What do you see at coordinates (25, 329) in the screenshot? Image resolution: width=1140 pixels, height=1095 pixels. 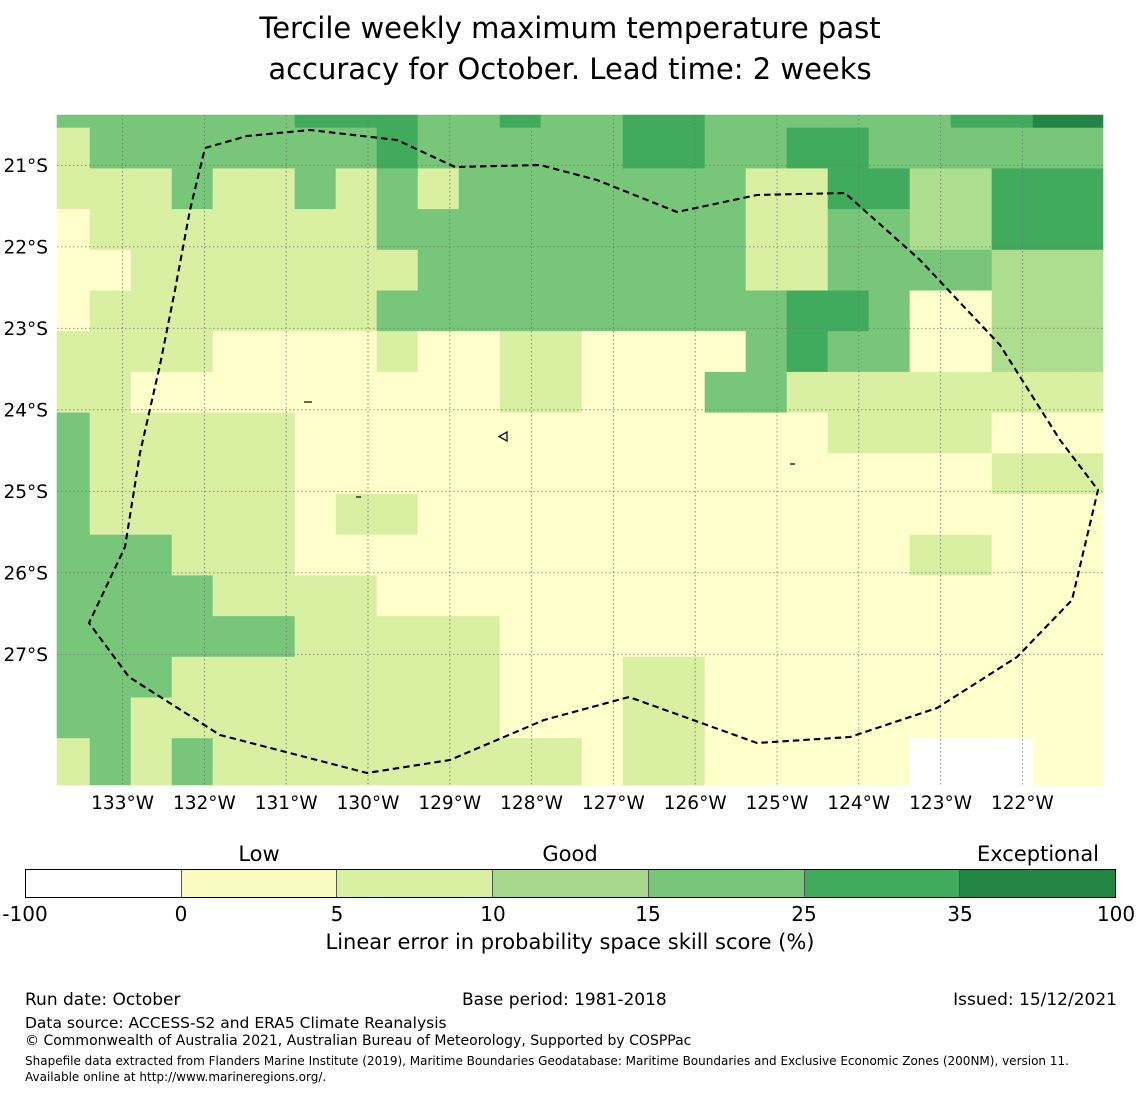 I see `y-axis-label: 23°S` at bounding box center [25, 329].